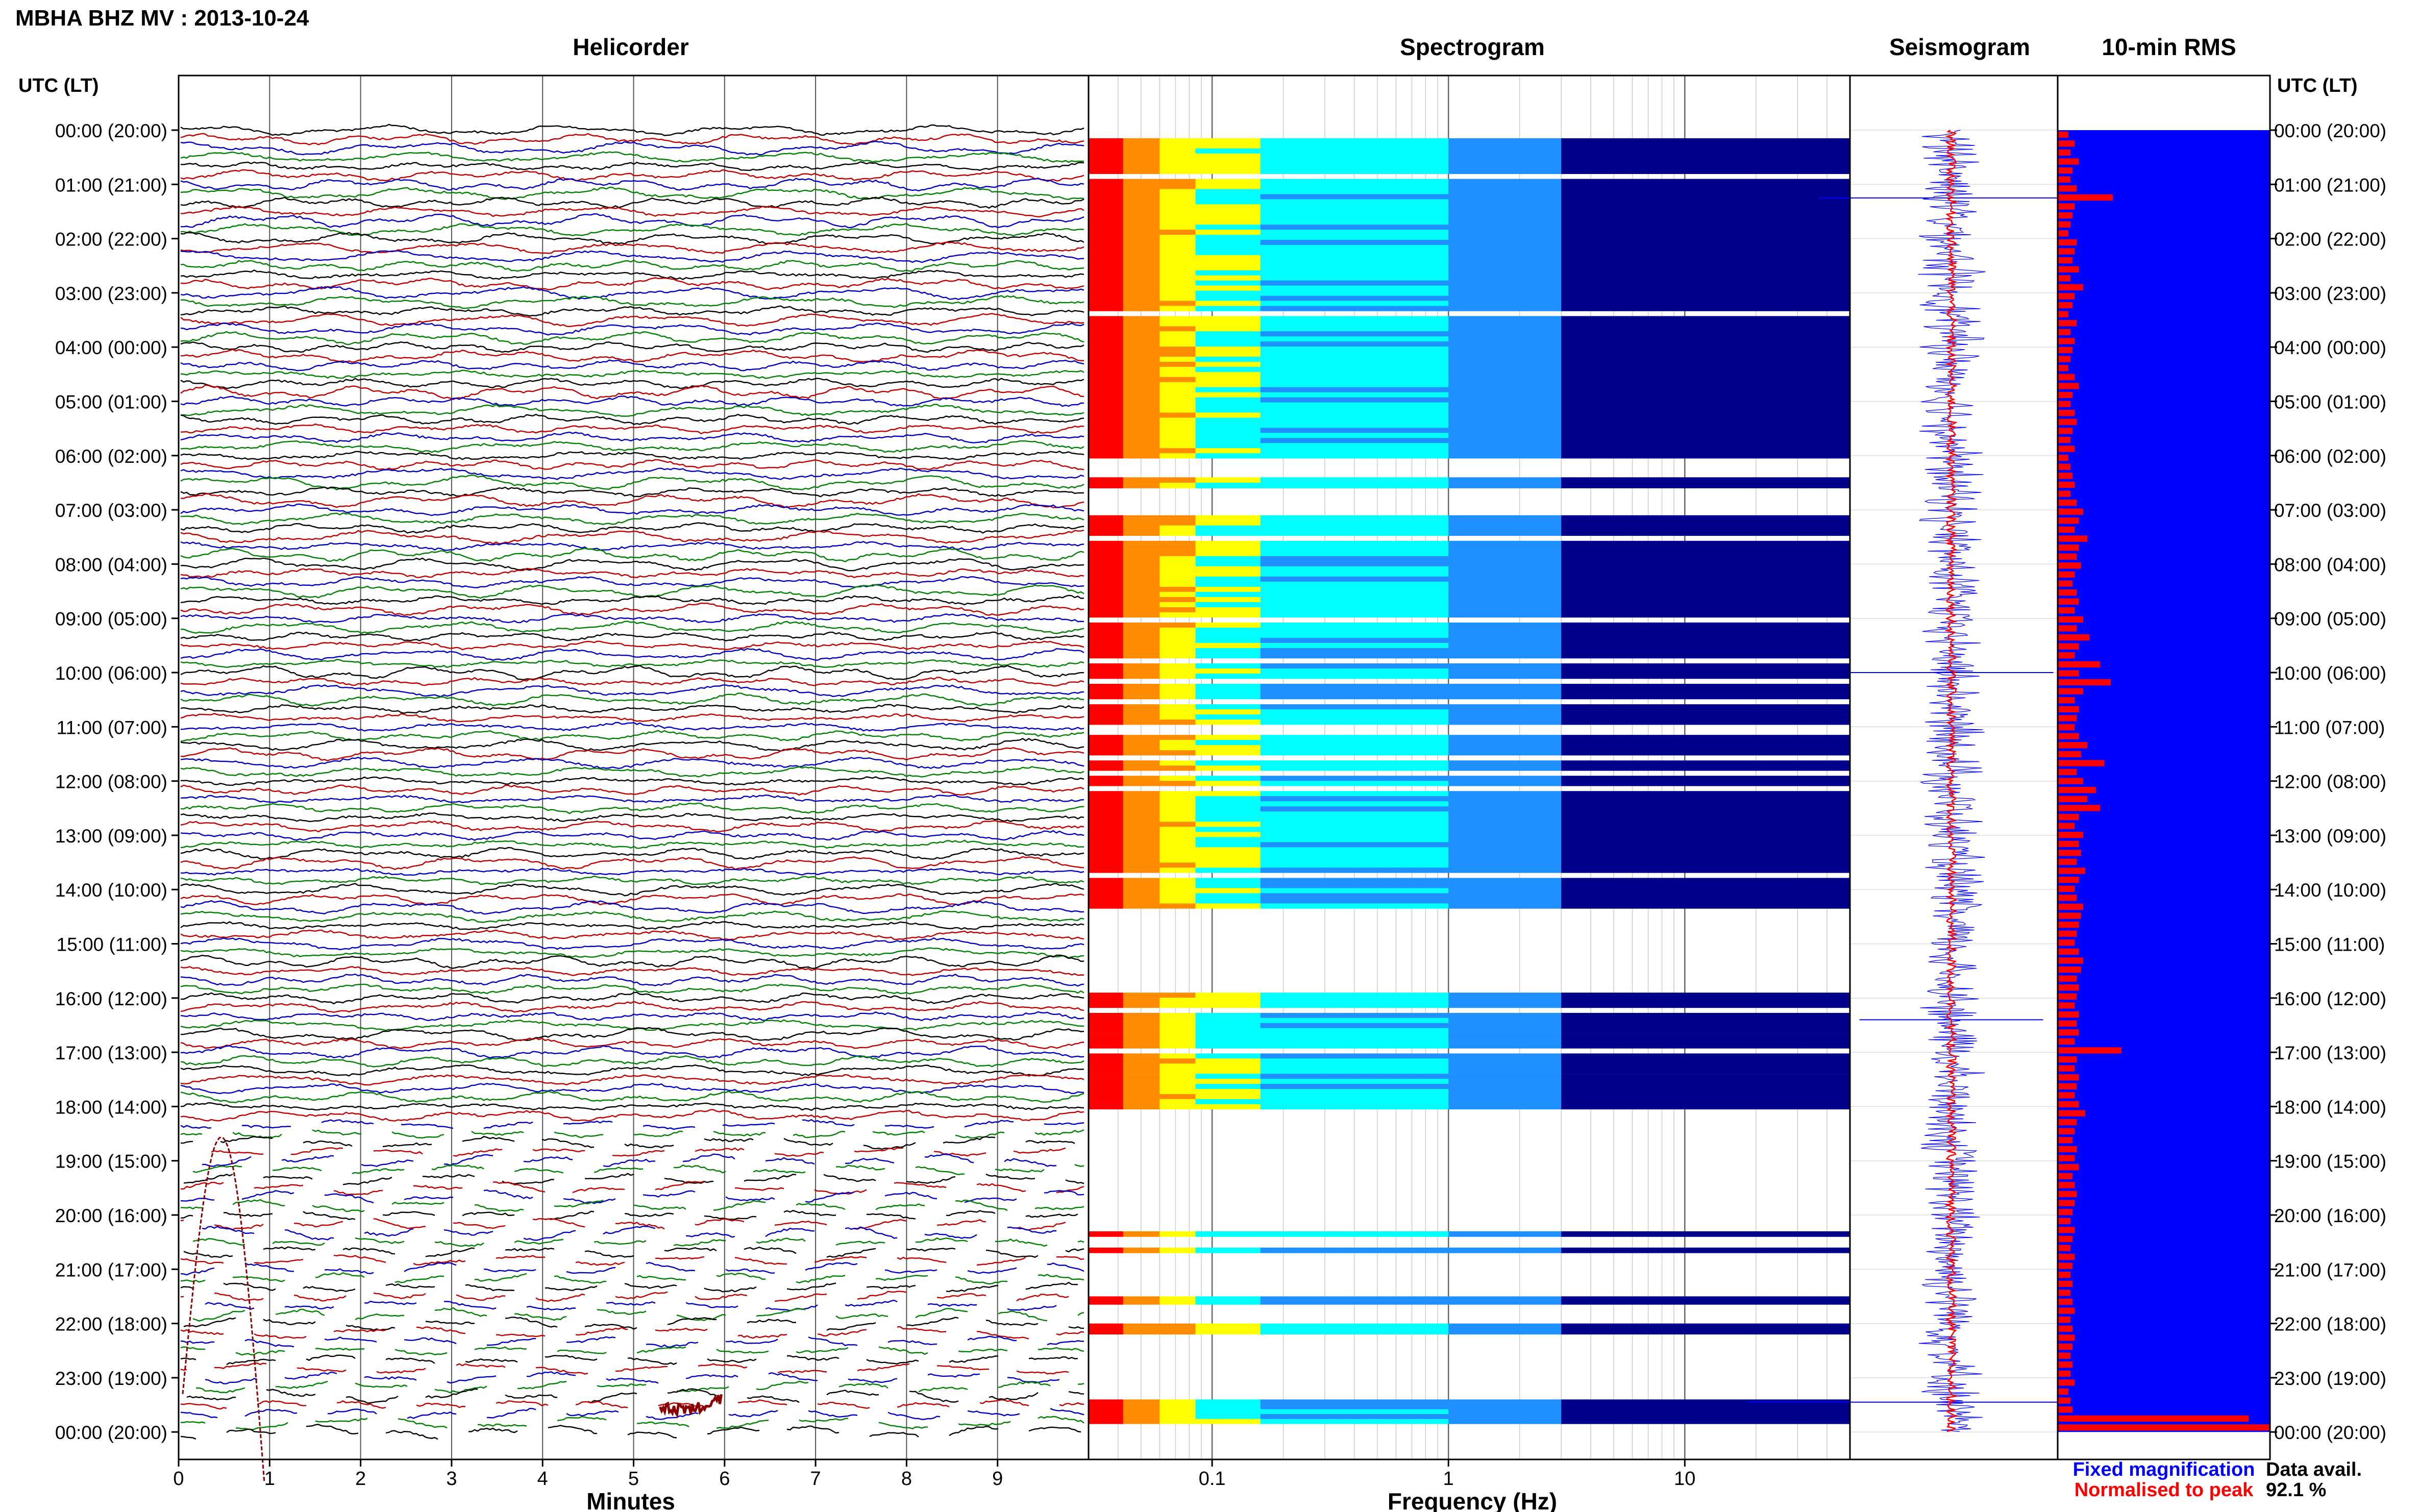 The height and width of the screenshot is (1512, 2419). Describe the element at coordinates (2330, 239) in the screenshot. I see `hour-label-right: 02:00 (22:00)` at that location.